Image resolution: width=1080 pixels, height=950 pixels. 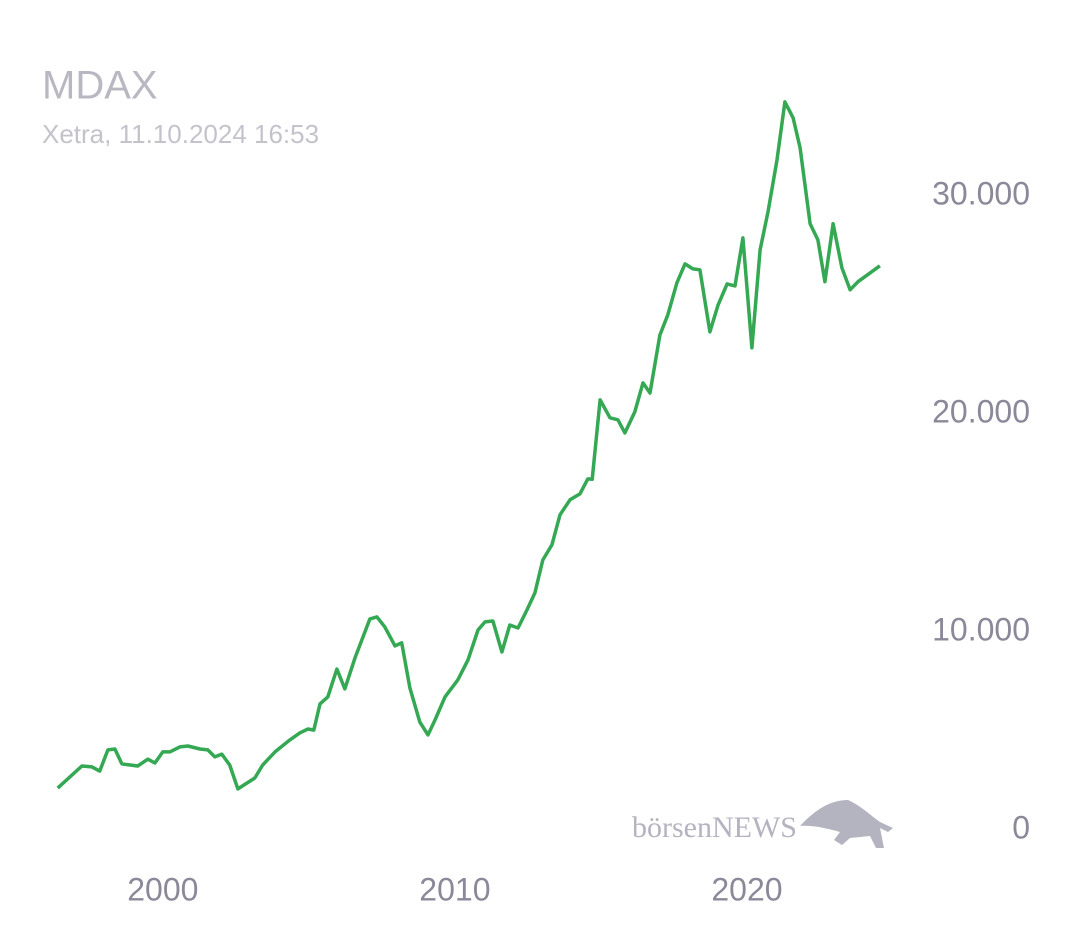 I want to click on x-tick-label: 2020, so click(x=746, y=889).